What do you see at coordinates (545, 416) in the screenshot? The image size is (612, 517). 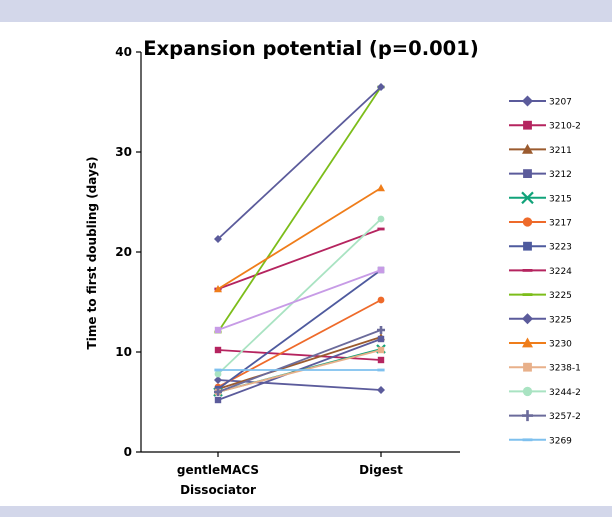 I see `legend-item: 3257-2` at bounding box center [545, 416].